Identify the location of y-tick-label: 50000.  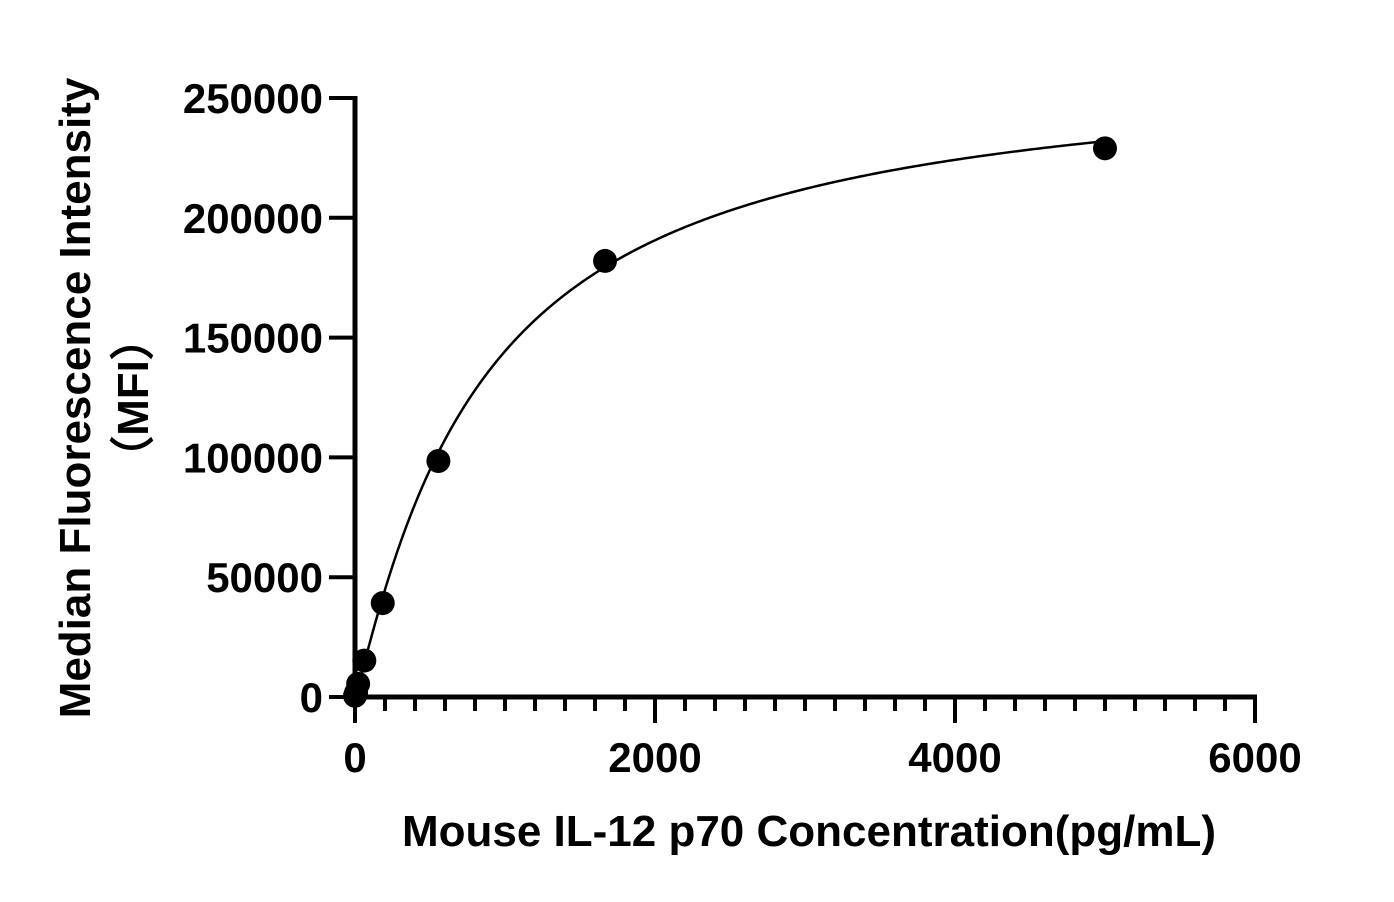
(264, 577).